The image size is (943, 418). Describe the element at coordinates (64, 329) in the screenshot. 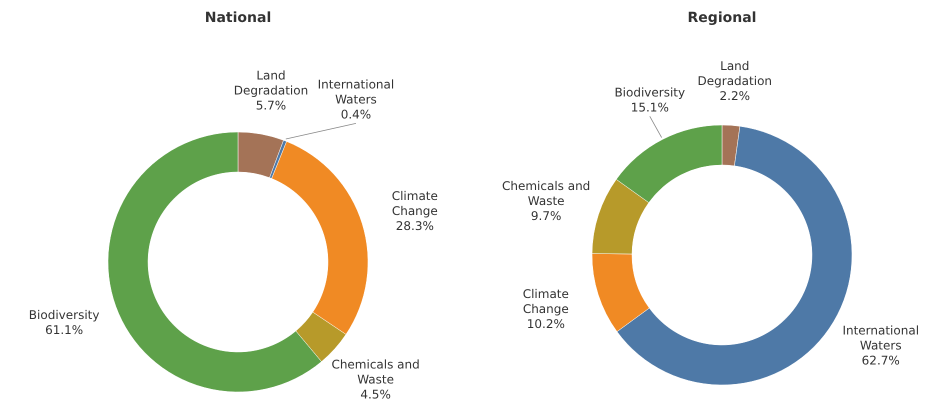

I see `data-label: 61.1%` at that location.